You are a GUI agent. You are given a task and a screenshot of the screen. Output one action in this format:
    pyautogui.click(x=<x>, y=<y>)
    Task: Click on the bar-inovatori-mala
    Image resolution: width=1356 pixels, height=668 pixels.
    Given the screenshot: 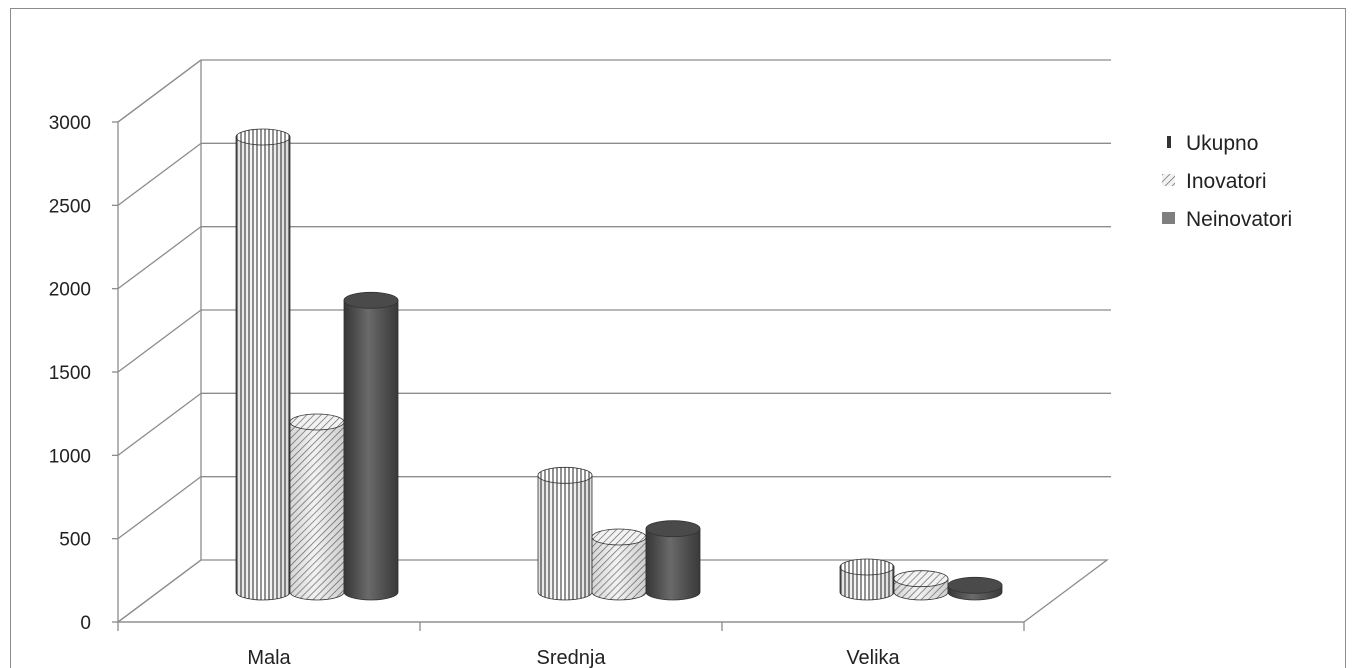 What is the action you would take?
    pyautogui.click(x=317, y=507)
    